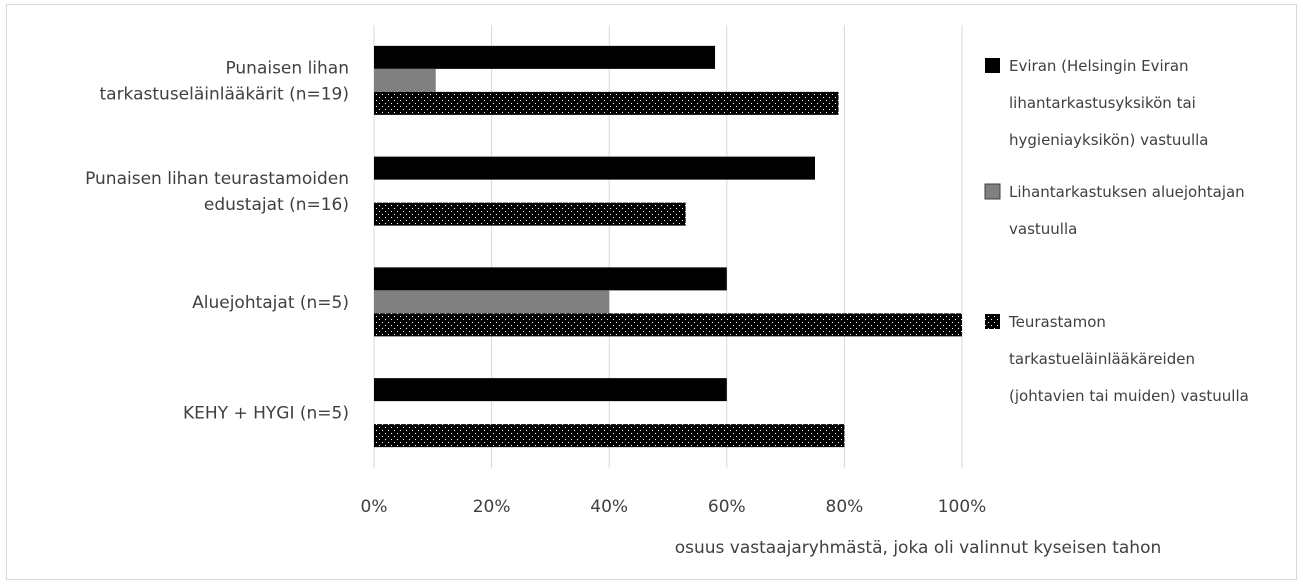 This screenshot has width=1303, height=586. Describe the element at coordinates (962, 507) in the screenshot. I see `x-tick-label: 100%` at that location.